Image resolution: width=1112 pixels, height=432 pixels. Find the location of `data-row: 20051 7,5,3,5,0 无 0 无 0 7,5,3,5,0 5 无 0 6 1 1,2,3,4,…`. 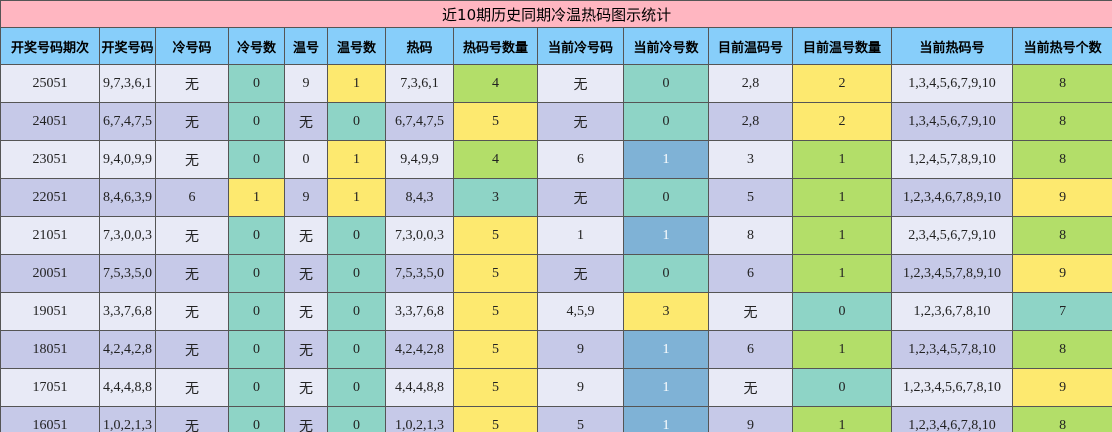

data-row: 20051 7,5,3,5,0 无 0 无 0 7,5,3,5,0 5 无 0 6 1 1,2,3,4,… is located at coordinates (556, 273).